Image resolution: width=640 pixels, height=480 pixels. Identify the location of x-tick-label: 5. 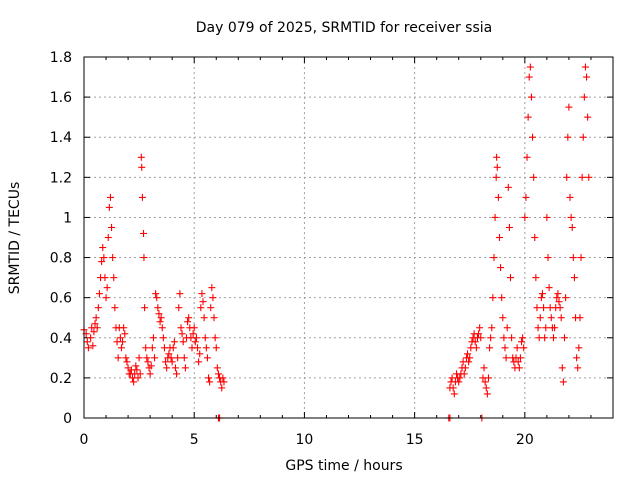
(194, 440).